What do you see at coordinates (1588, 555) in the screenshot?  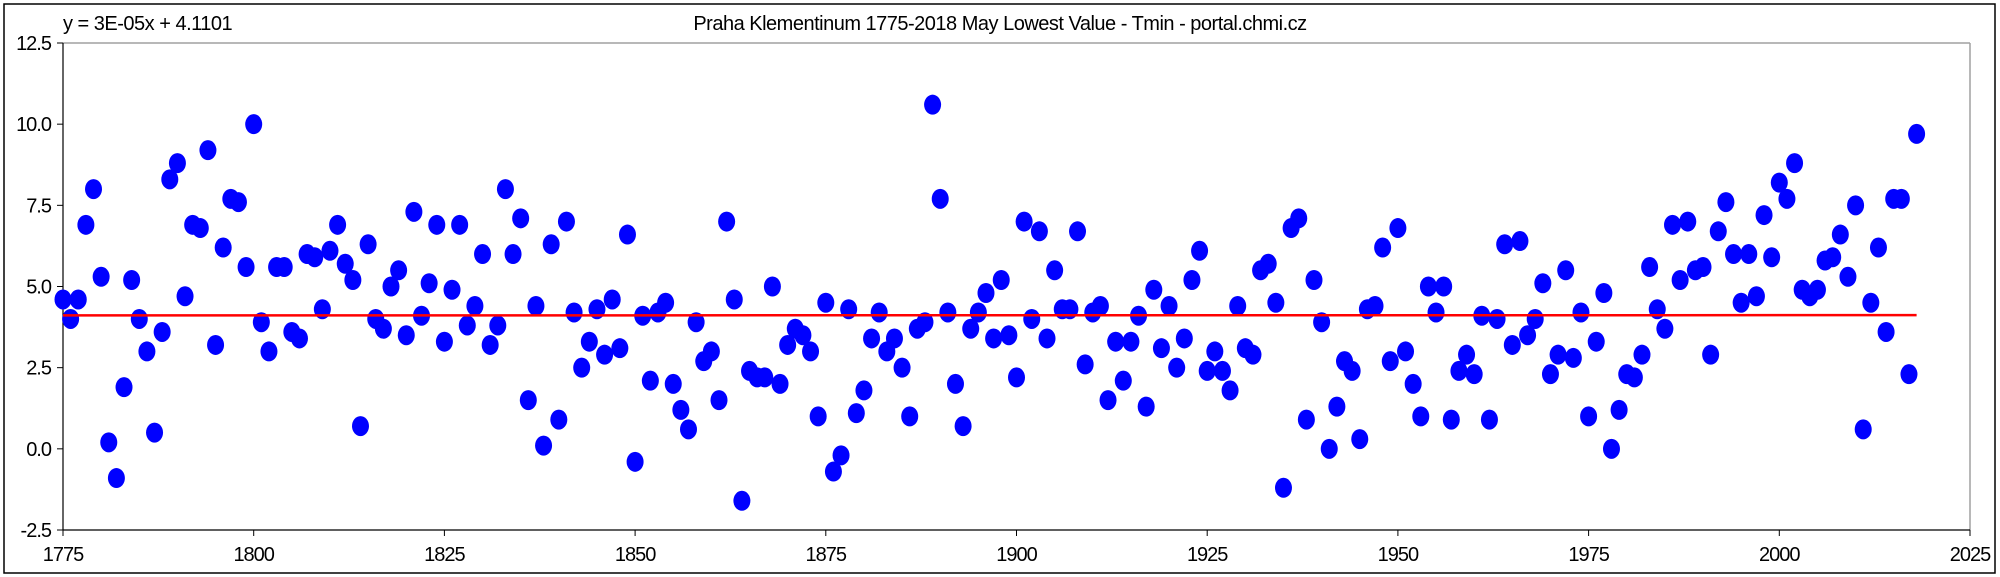 I see `x-tick-label: 1975` at bounding box center [1588, 555].